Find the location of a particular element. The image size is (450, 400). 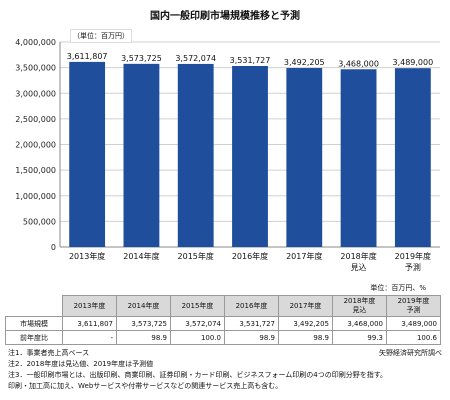

x-tick-sublabel: 予測 is located at coordinates (413, 267).